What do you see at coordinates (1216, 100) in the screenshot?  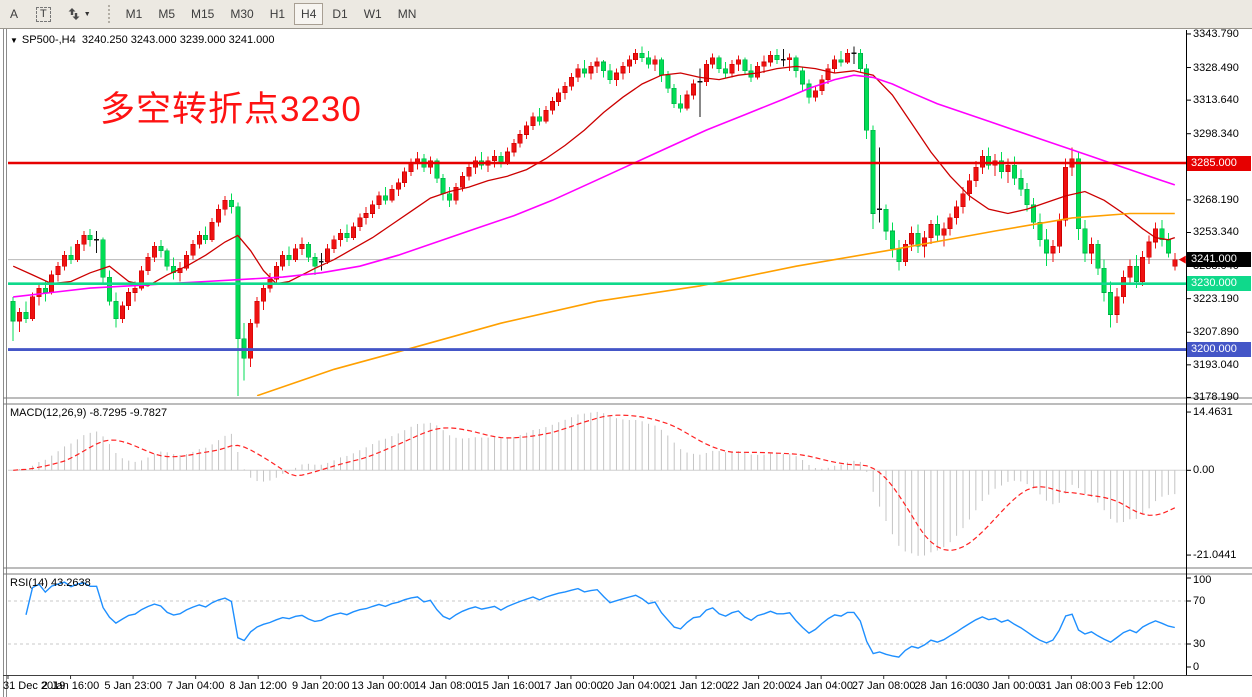 I see `price-tick-label: 3313.640` at bounding box center [1216, 100].